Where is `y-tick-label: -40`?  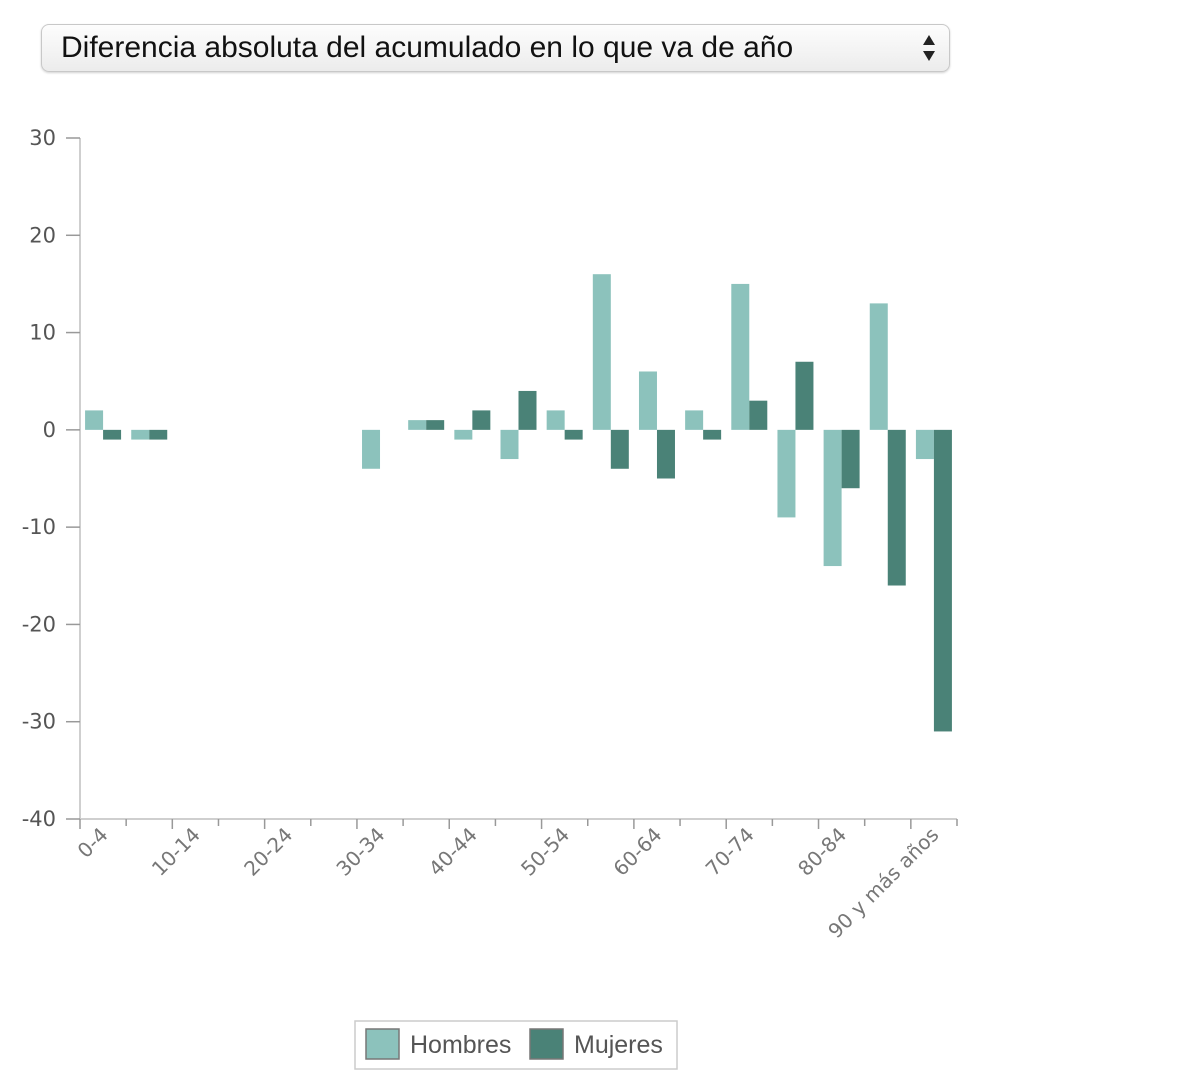
y-tick-label: -40 is located at coordinates (39, 819).